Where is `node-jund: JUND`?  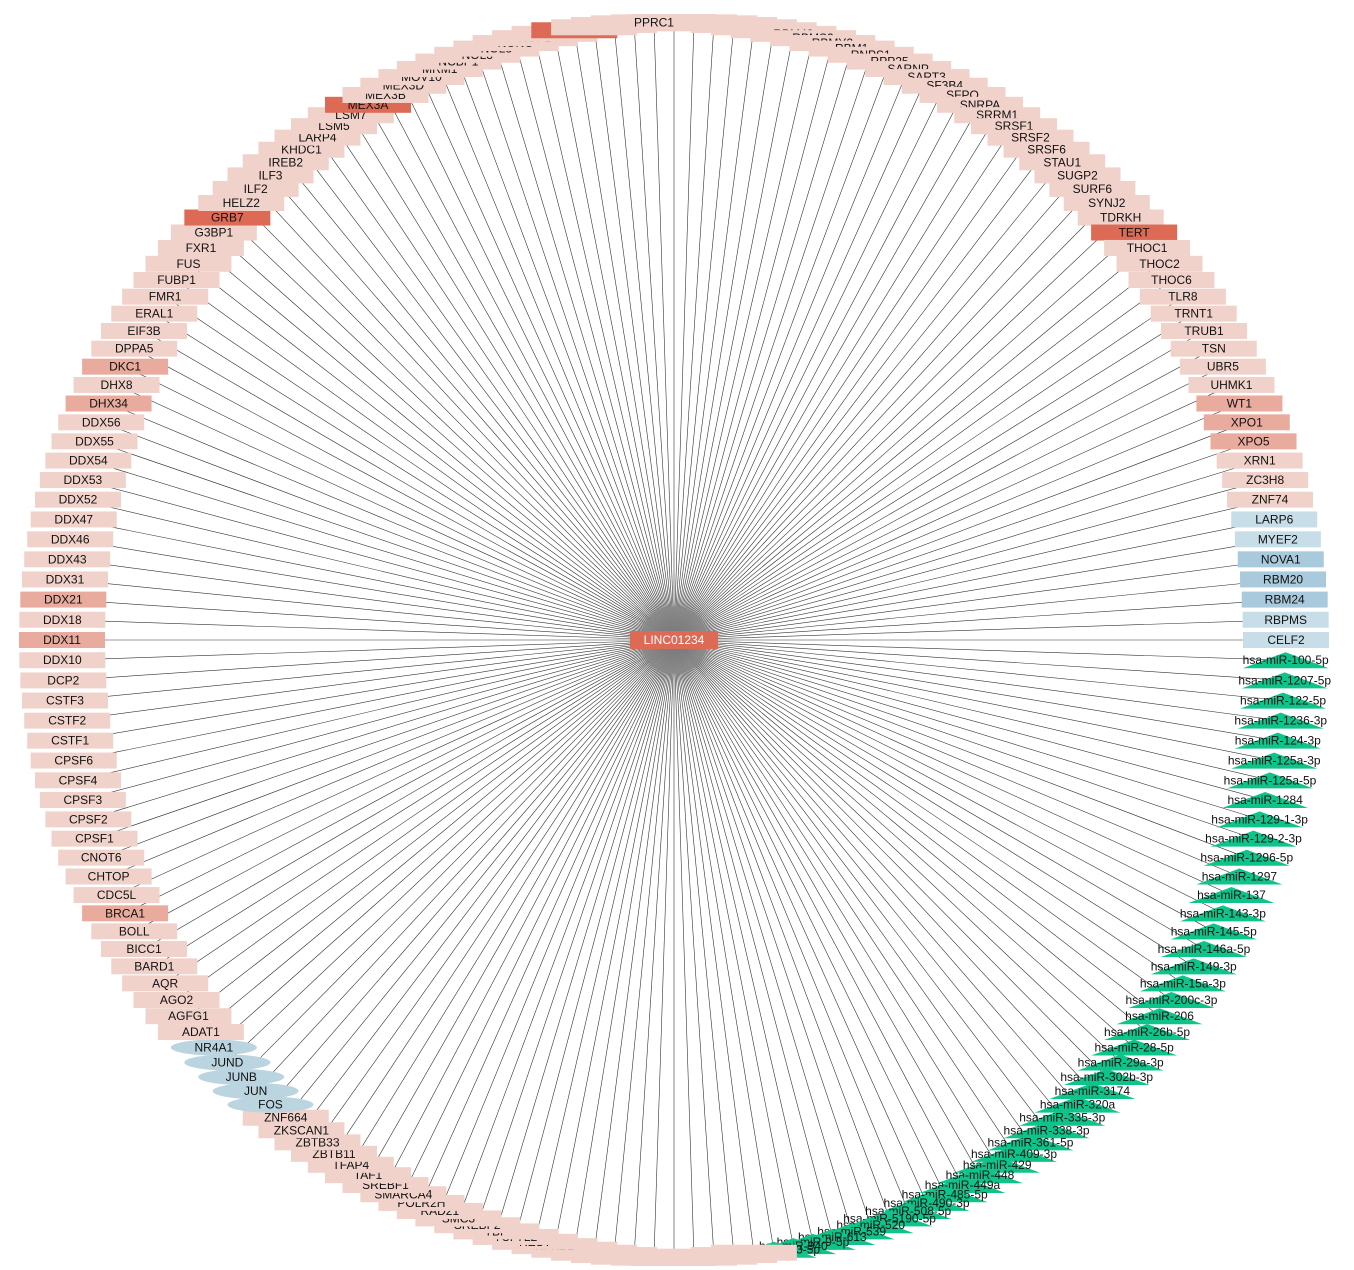
node-jund: JUND is located at coordinates (227, 1062).